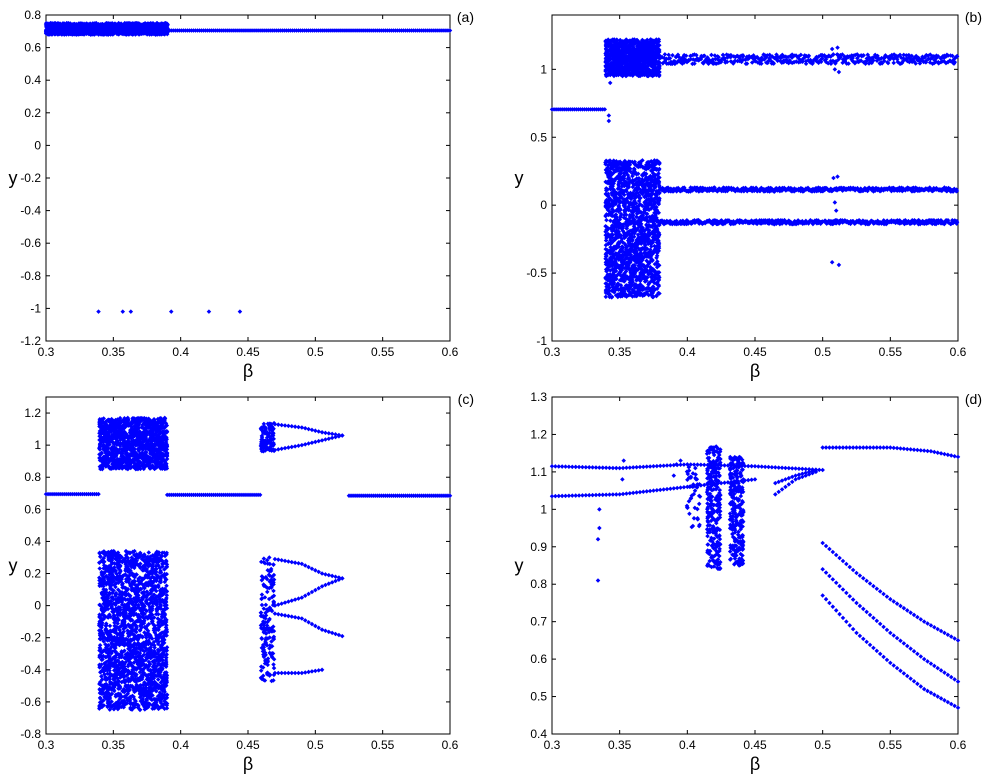  I want to click on y-tick-label: -0.8, so click(30, 276).